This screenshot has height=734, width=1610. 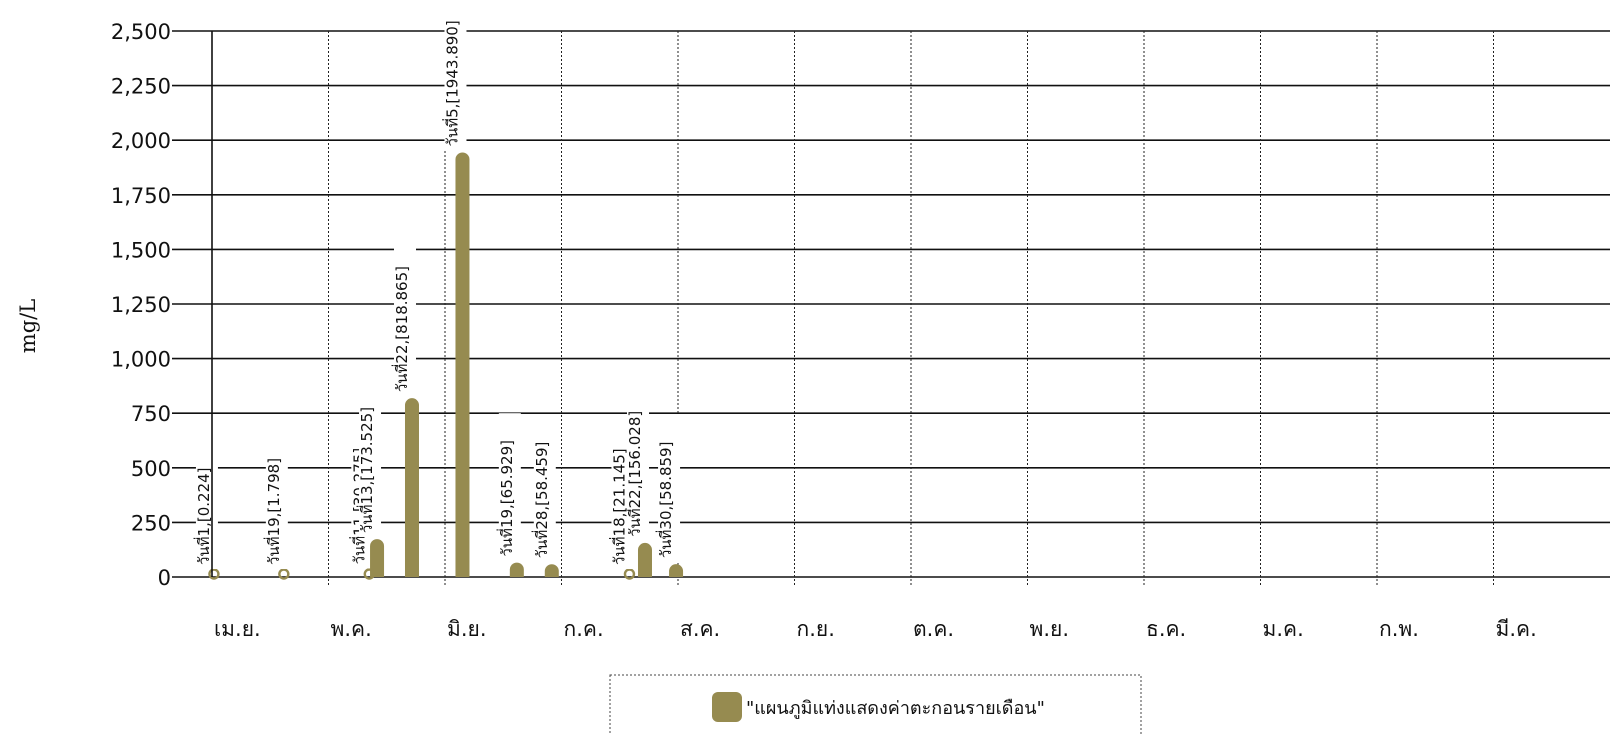 I want to click on legend-frame, so click(x=875, y=704).